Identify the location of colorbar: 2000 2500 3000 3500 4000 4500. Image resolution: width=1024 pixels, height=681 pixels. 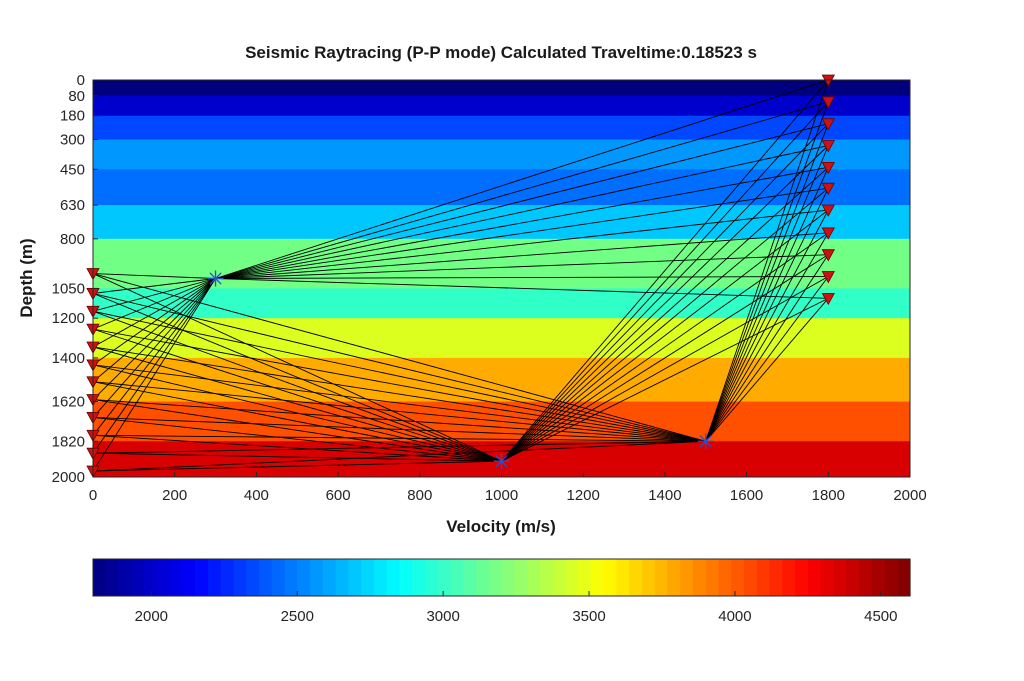
(501, 591).